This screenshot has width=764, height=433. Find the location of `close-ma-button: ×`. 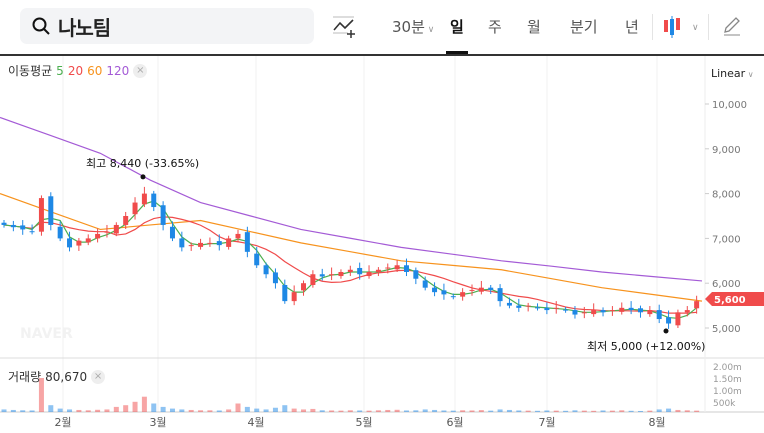

close-ma-button: × is located at coordinates (140, 70).